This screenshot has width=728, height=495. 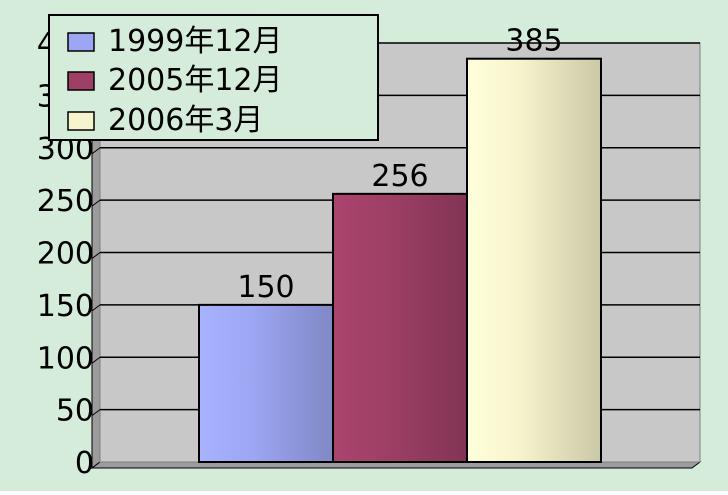 I want to click on y-tick-label: 250, so click(x=65, y=201).